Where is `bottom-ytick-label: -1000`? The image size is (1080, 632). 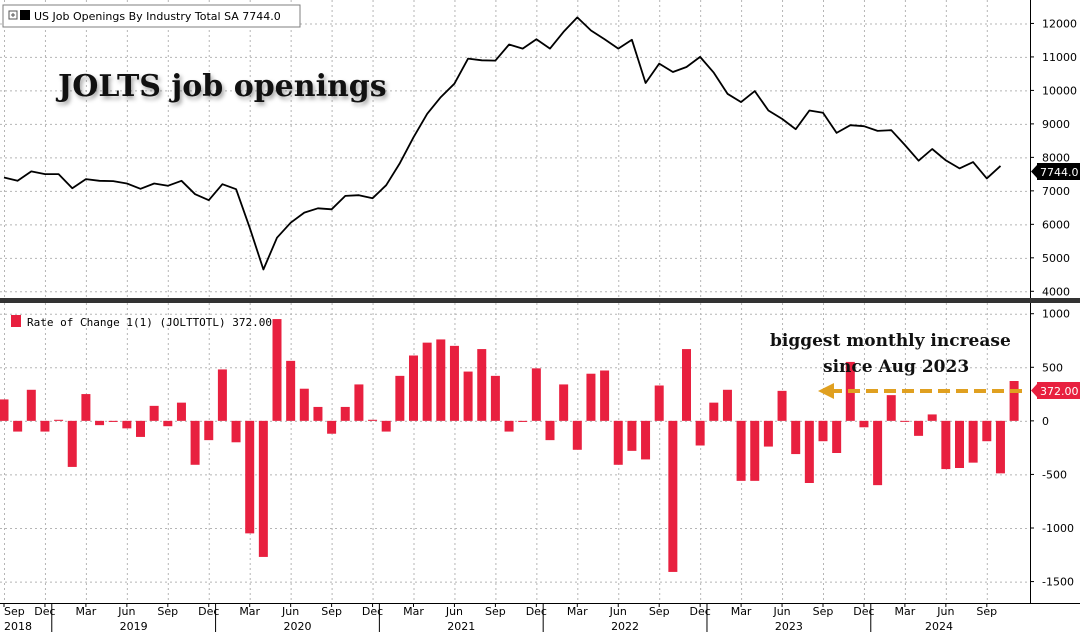 bottom-ytick-label: -1000 is located at coordinates (1058, 528).